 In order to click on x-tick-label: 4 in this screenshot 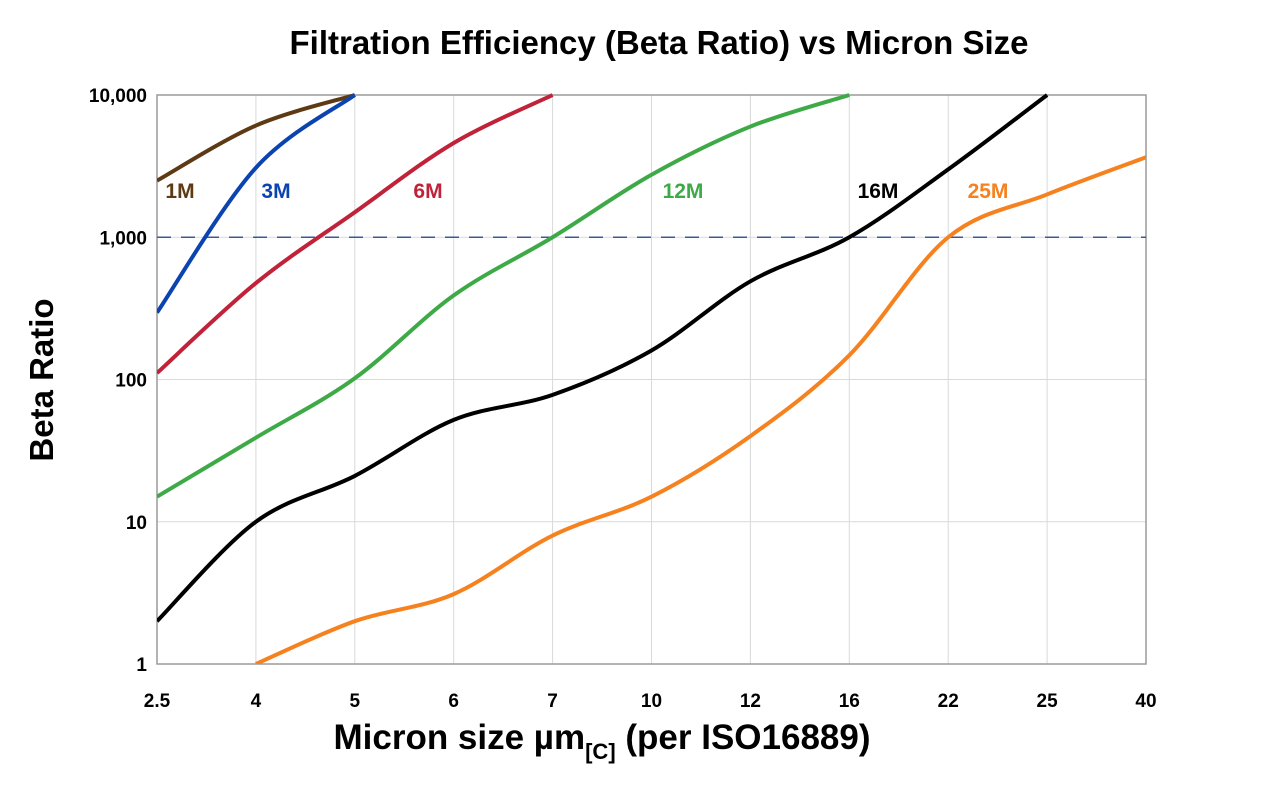, I will do `click(256, 701)`.